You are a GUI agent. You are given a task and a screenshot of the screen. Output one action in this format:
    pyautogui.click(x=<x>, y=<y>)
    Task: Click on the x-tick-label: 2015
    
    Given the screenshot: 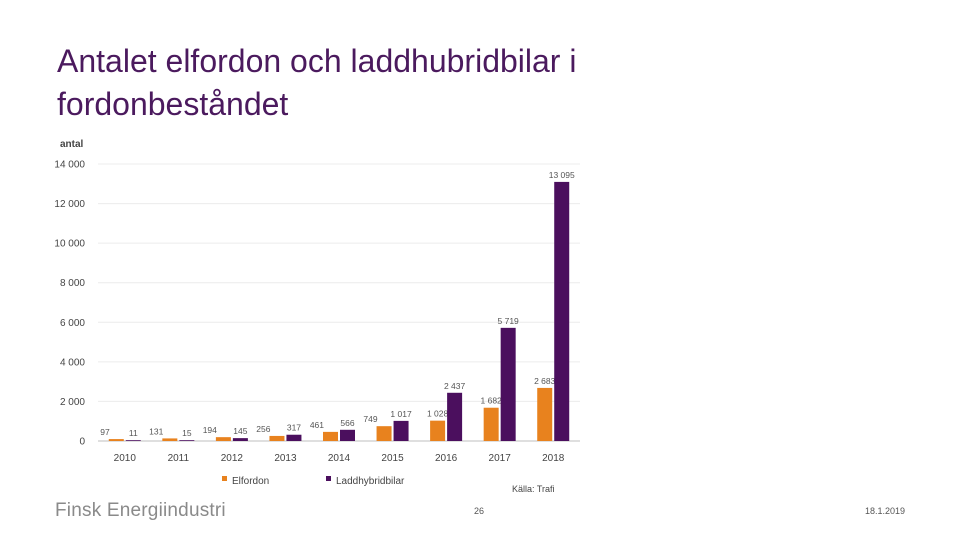 What is the action you would take?
    pyautogui.click(x=392, y=458)
    